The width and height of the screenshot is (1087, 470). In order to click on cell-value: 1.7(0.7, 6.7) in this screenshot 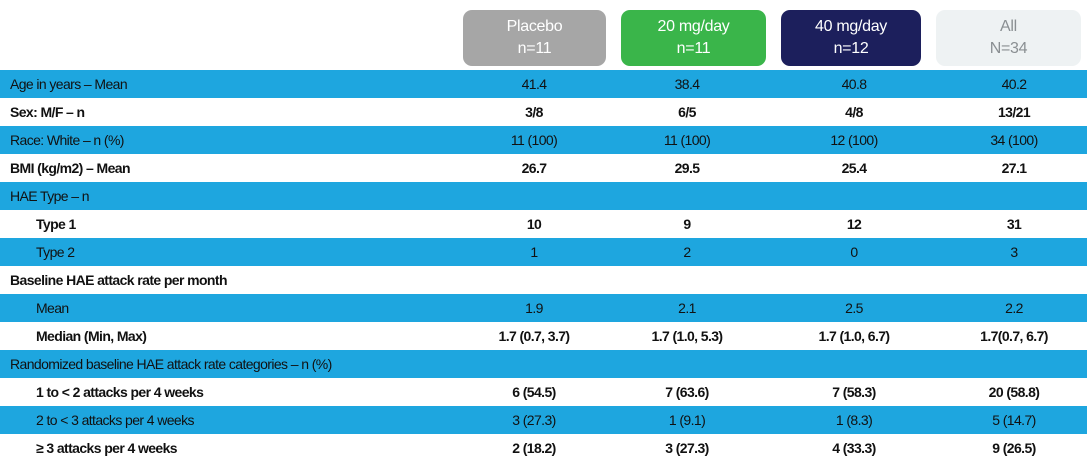, I will do `click(1014, 336)`.